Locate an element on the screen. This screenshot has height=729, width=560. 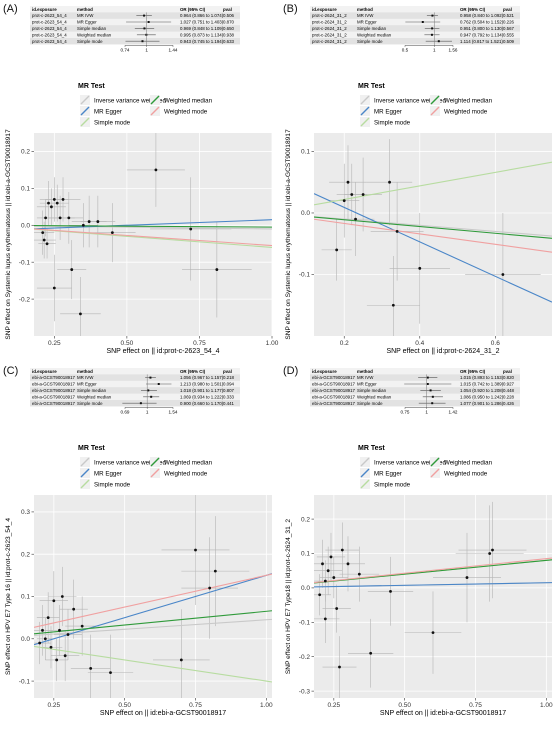
y-tick-label-b: -0.1 is located at coordinates (305, 275).